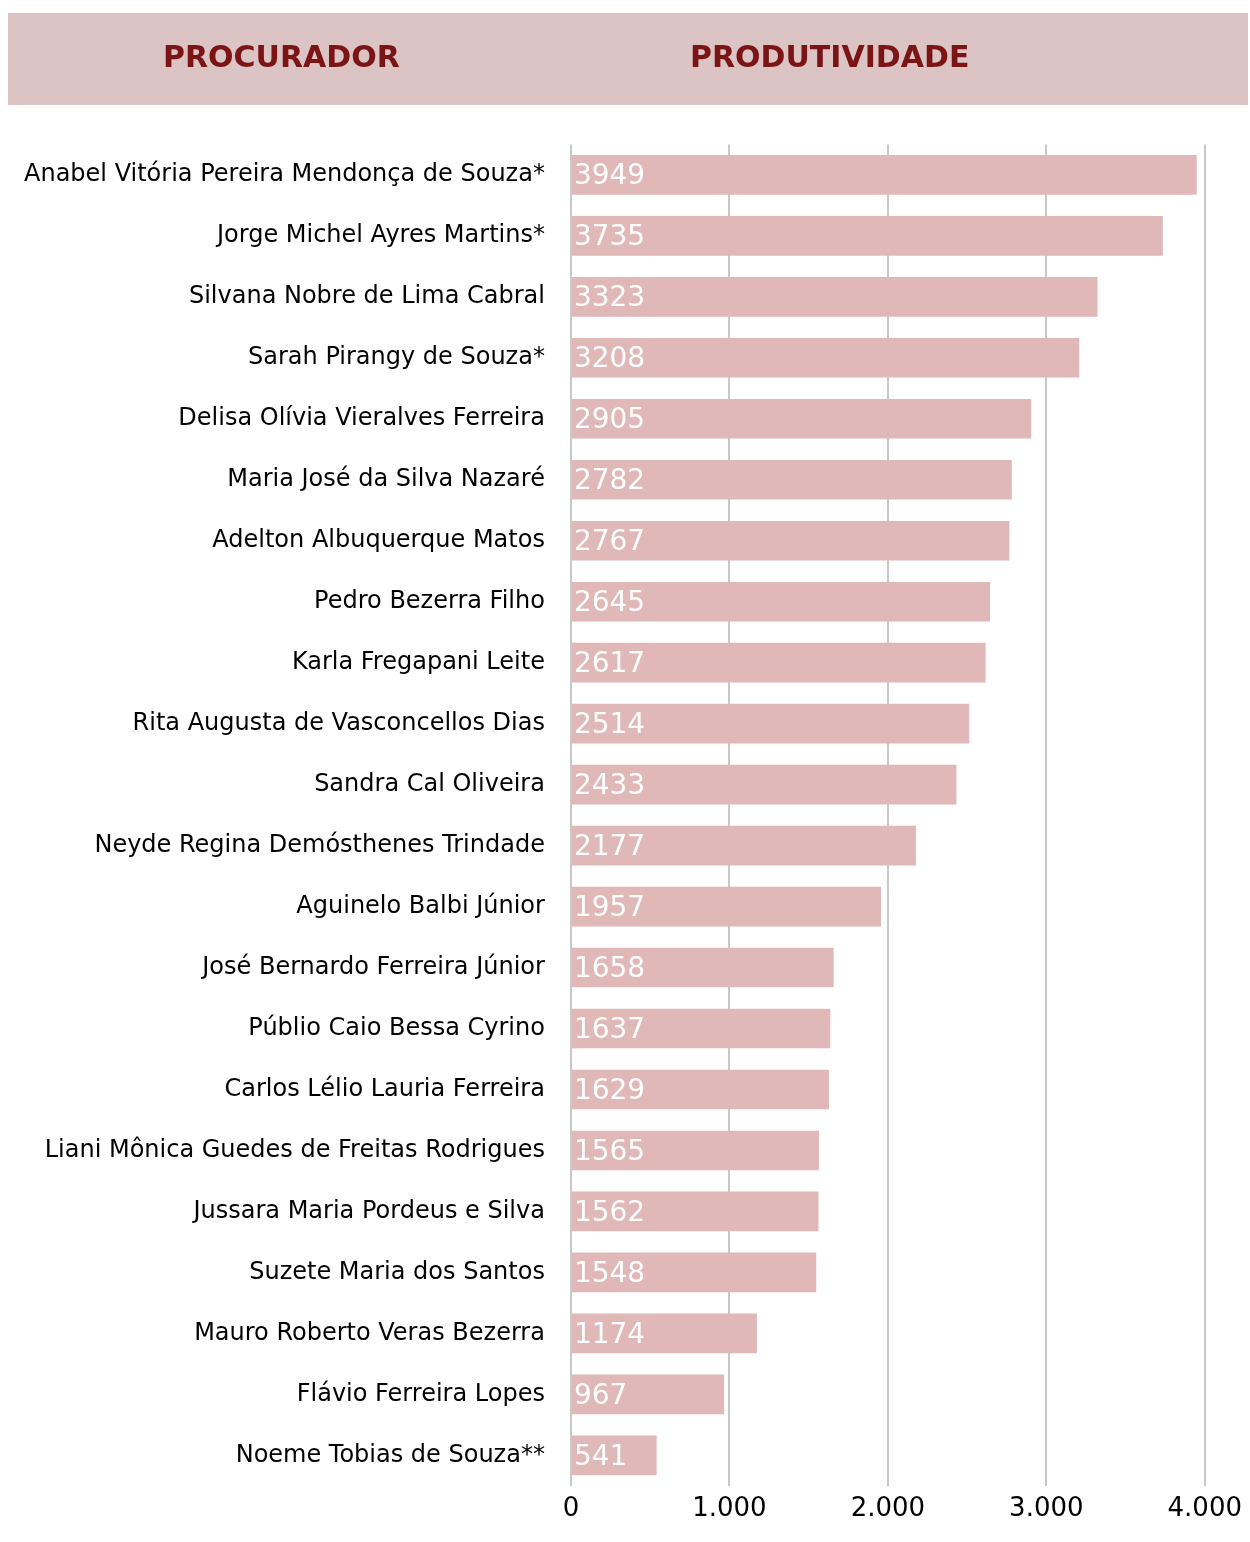 The width and height of the screenshot is (1250, 1542). What do you see at coordinates (609, 297) in the screenshot?
I see `data-label: 3323` at bounding box center [609, 297].